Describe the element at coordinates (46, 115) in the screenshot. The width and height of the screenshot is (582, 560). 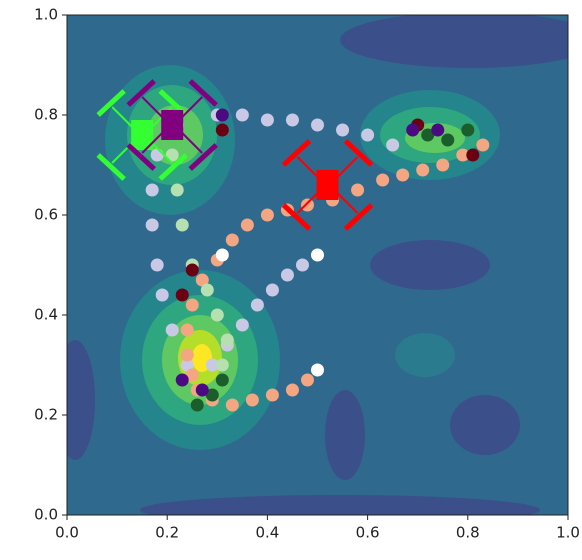
I see `y-tick-label: 0.8` at that location.